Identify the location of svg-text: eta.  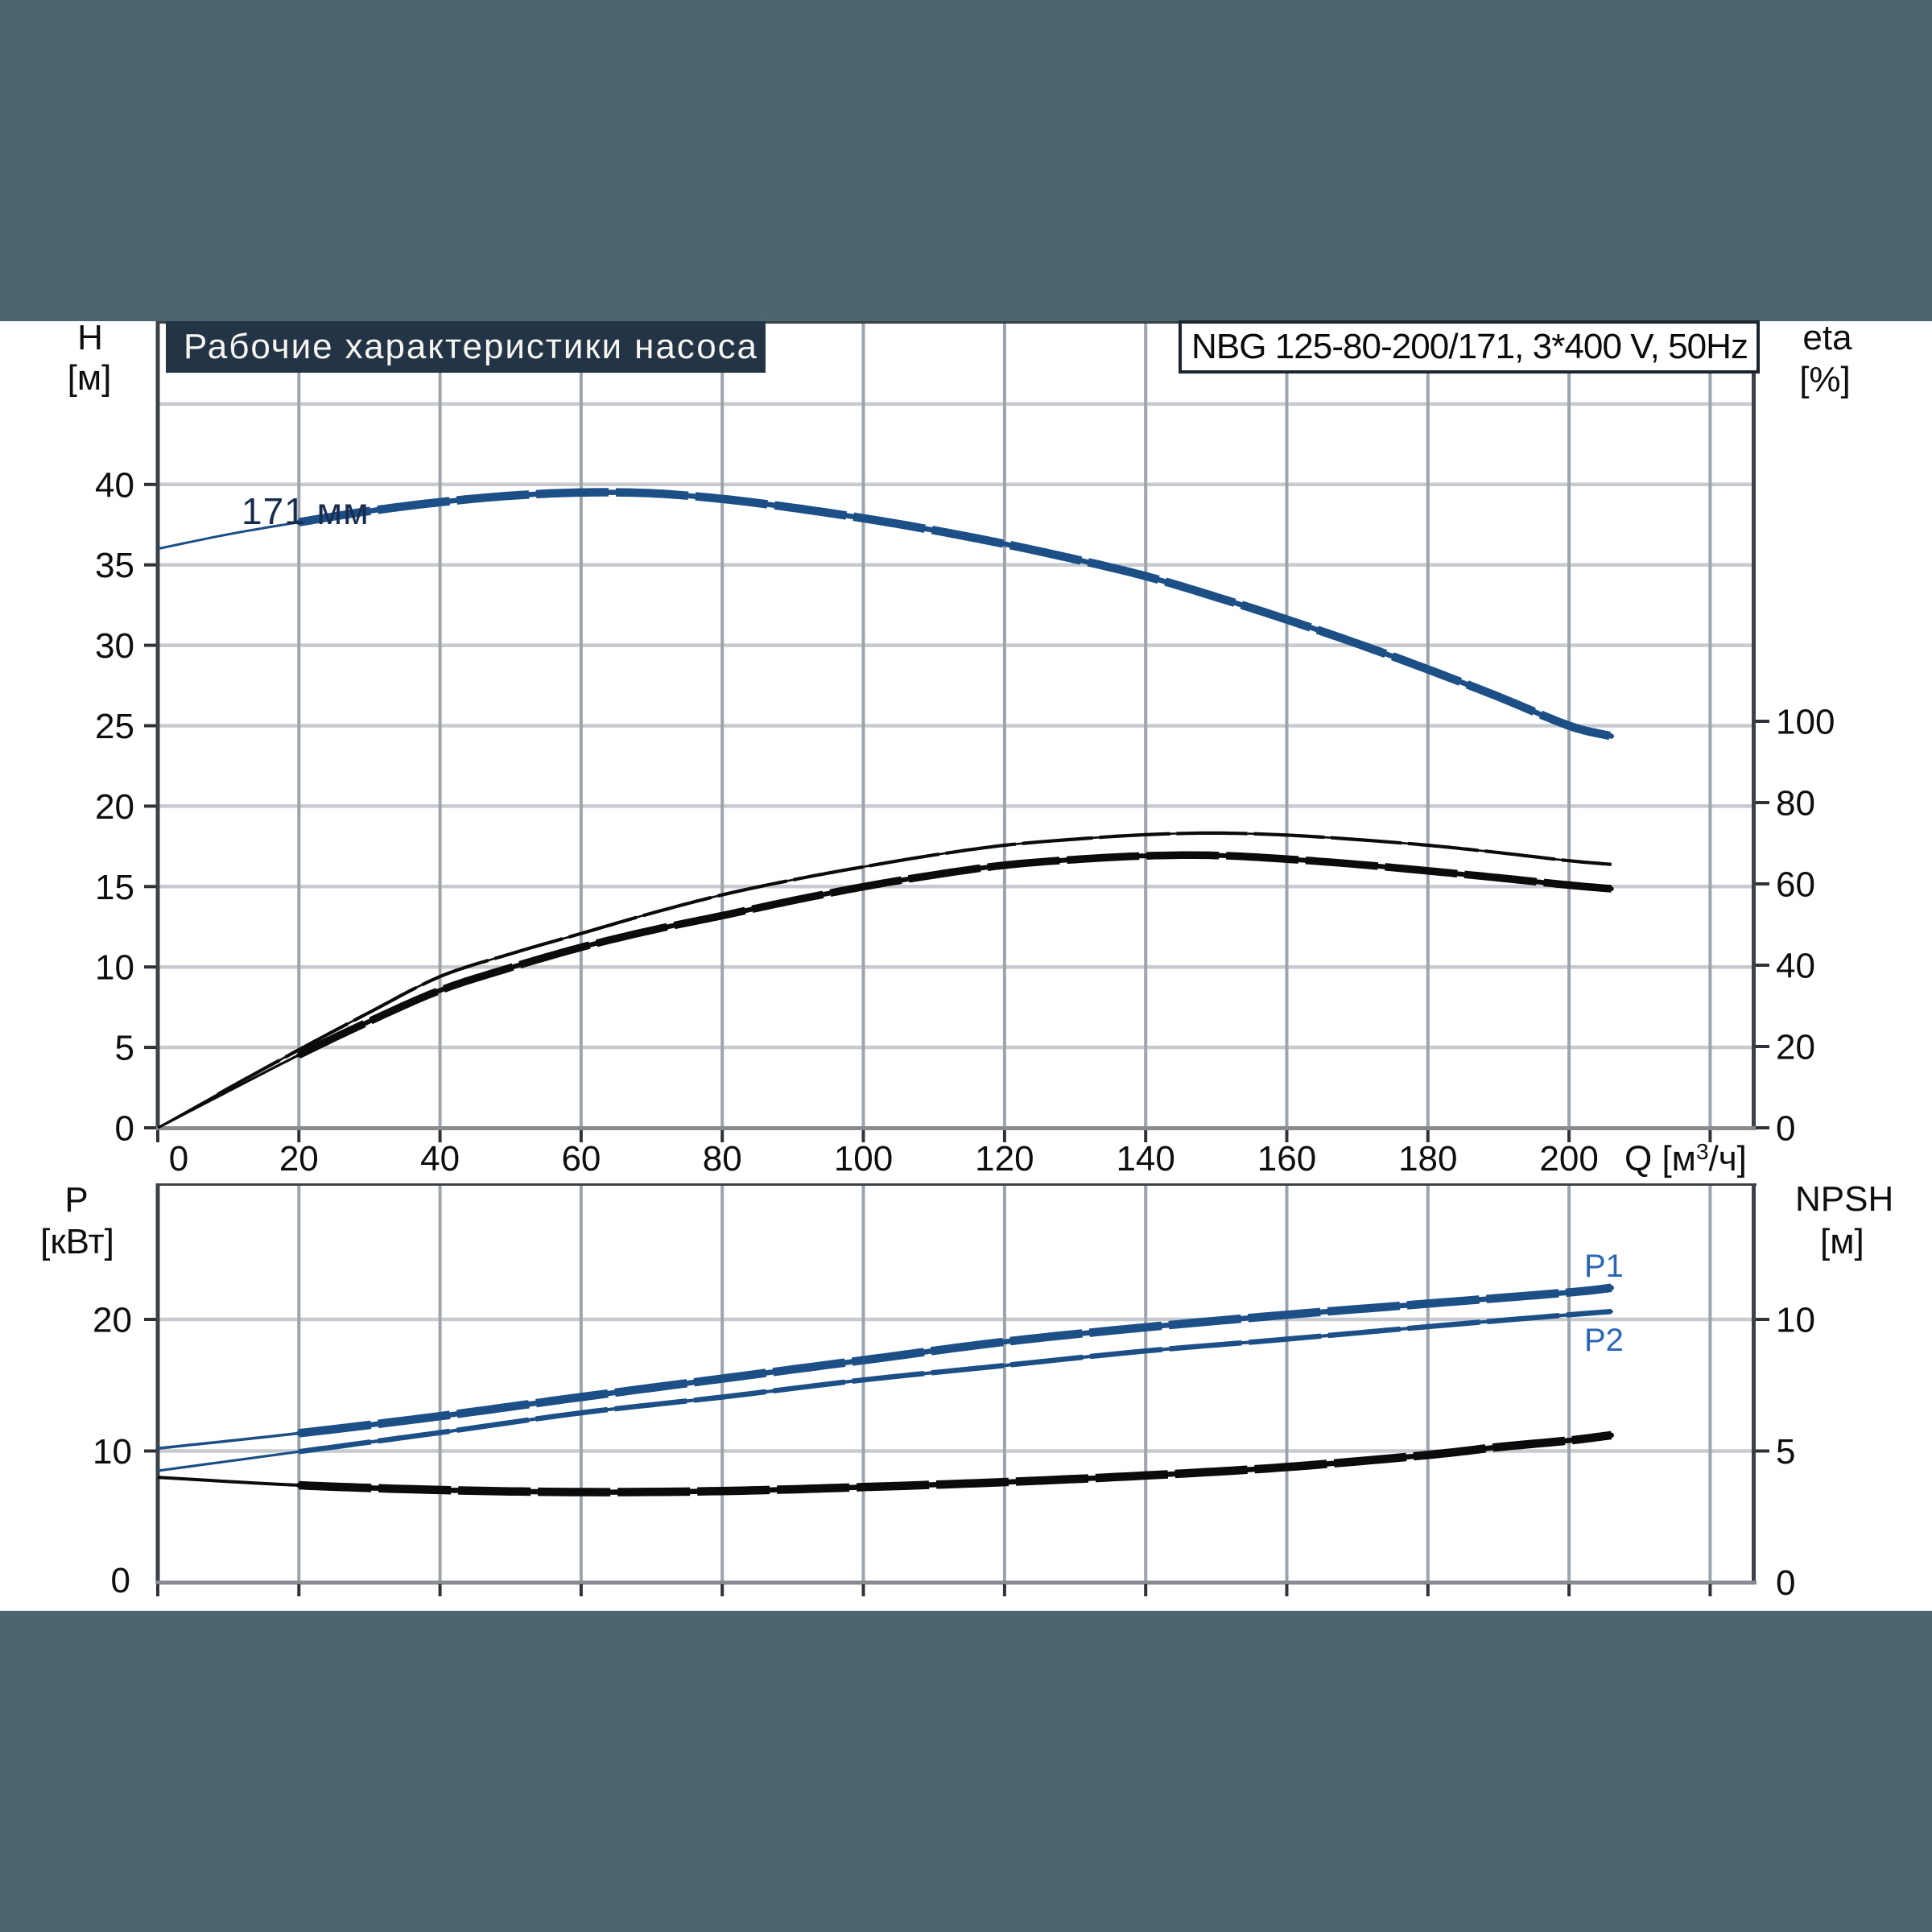
(1827, 337).